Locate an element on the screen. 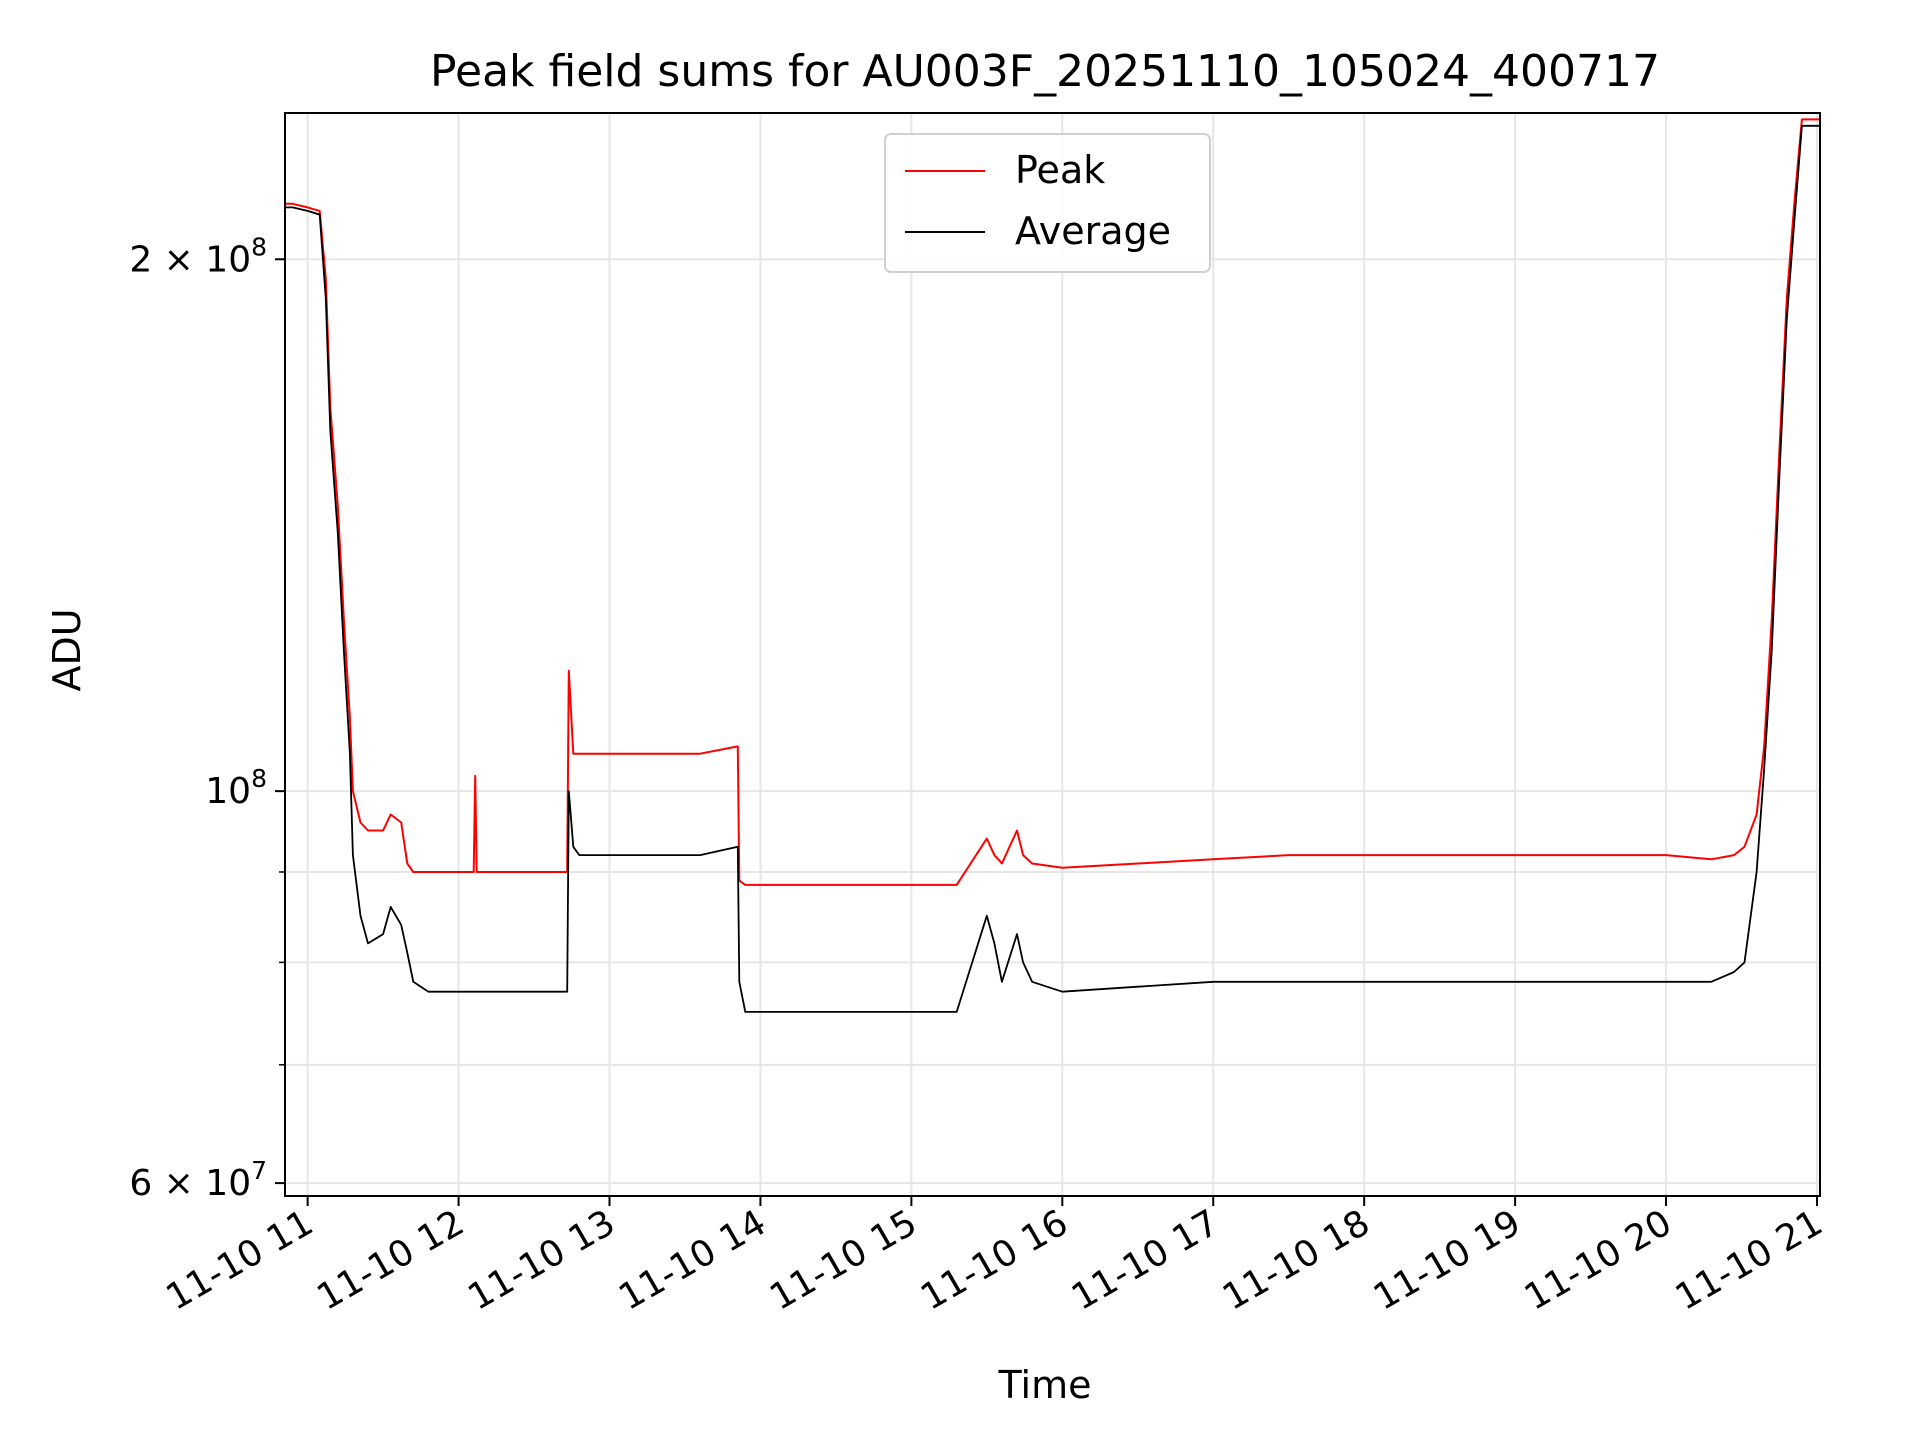 The image size is (1920, 1440). legend-label-peak: Peak is located at coordinates (1060, 170).